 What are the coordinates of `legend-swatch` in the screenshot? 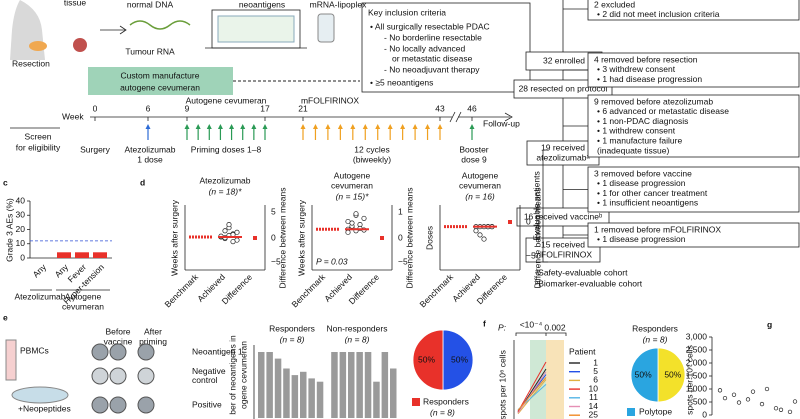 It's located at (631, 412).